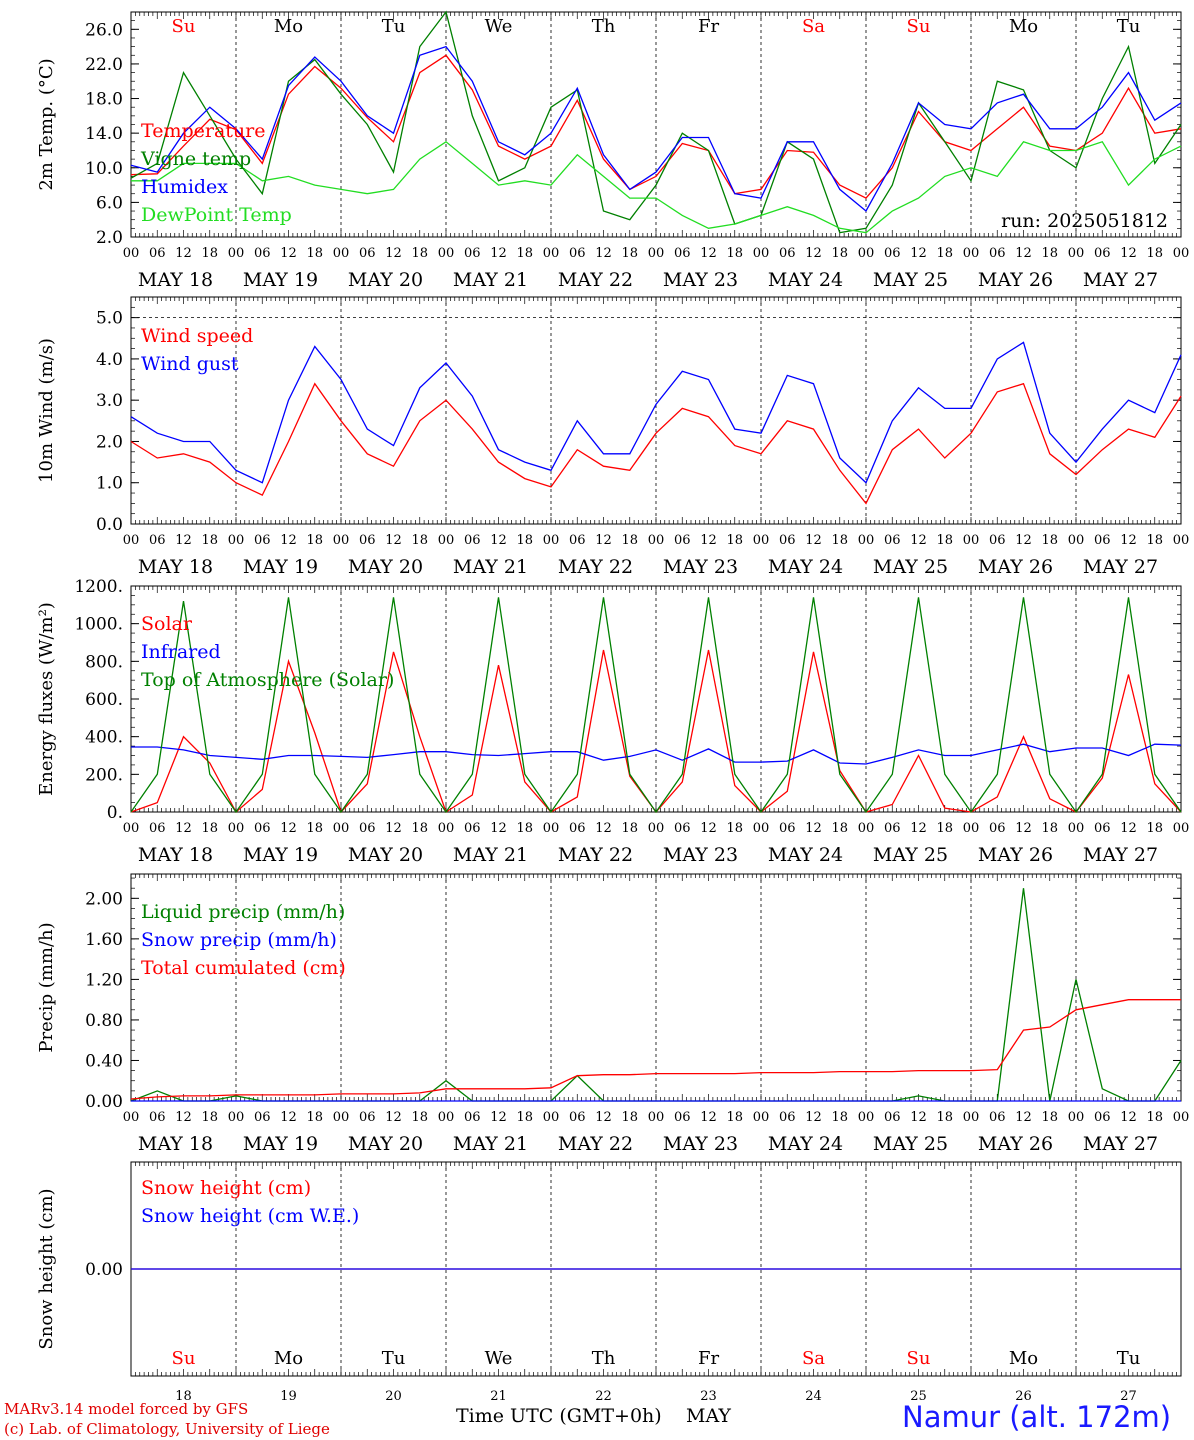  I want to click on y-tick-label: 400., so click(104, 738).